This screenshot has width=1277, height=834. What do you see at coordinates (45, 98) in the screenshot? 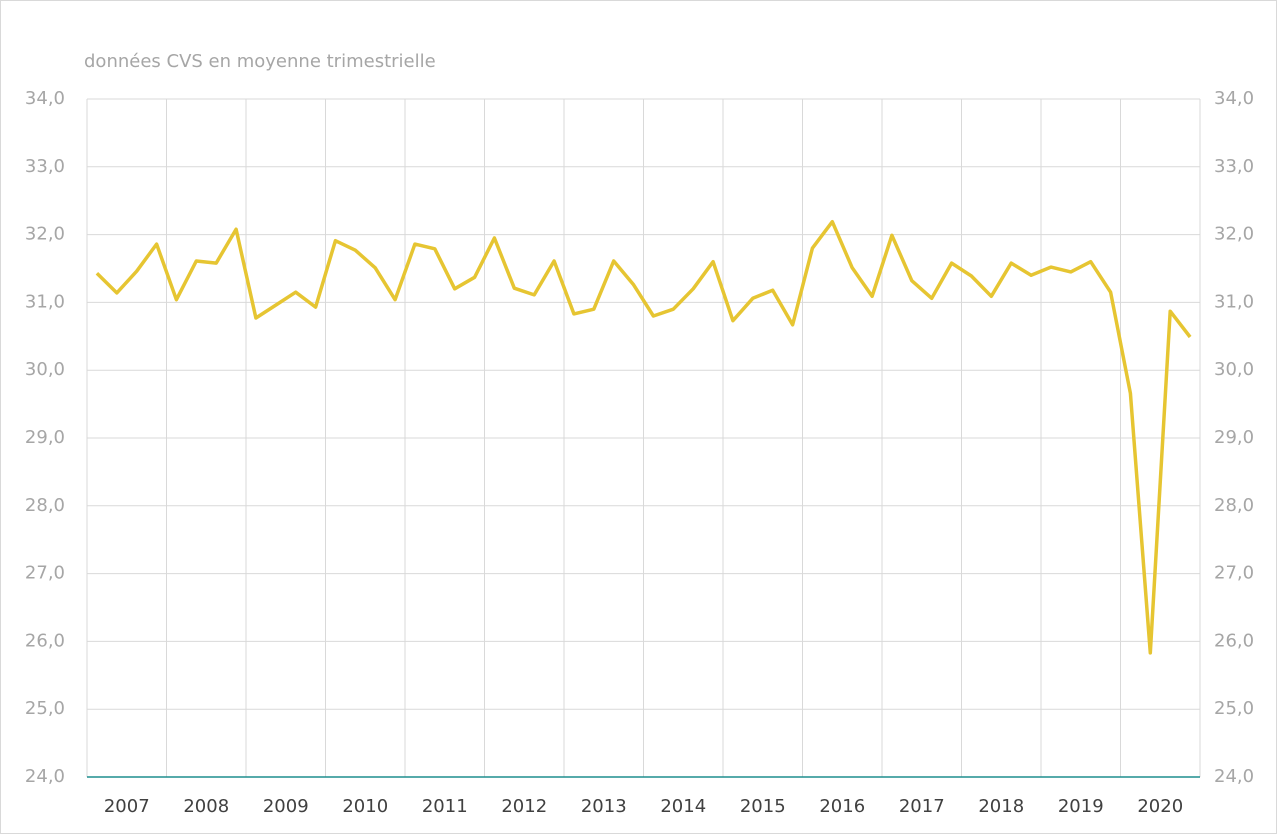
I see `y-tick-label: 34,0` at bounding box center [45, 98].